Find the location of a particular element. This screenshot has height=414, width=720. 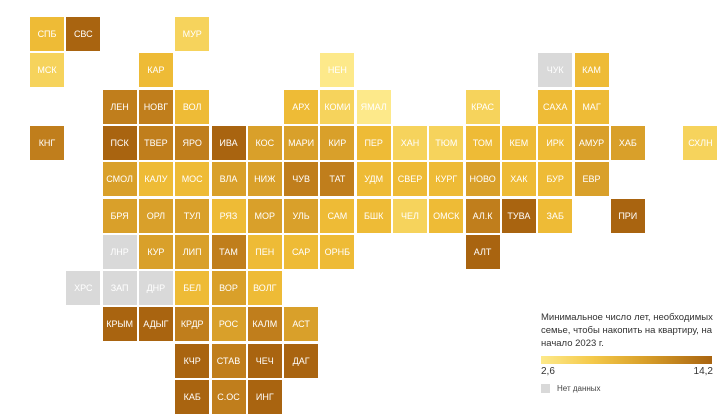

region-tile-ива: ИВА is located at coordinates (229, 143).